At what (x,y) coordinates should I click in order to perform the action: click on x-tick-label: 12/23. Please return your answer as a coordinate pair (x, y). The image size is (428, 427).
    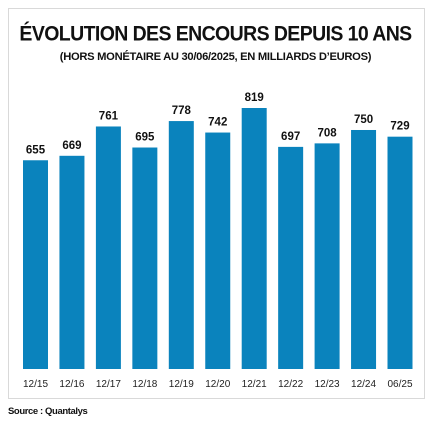
    Looking at the image, I should click on (327, 384).